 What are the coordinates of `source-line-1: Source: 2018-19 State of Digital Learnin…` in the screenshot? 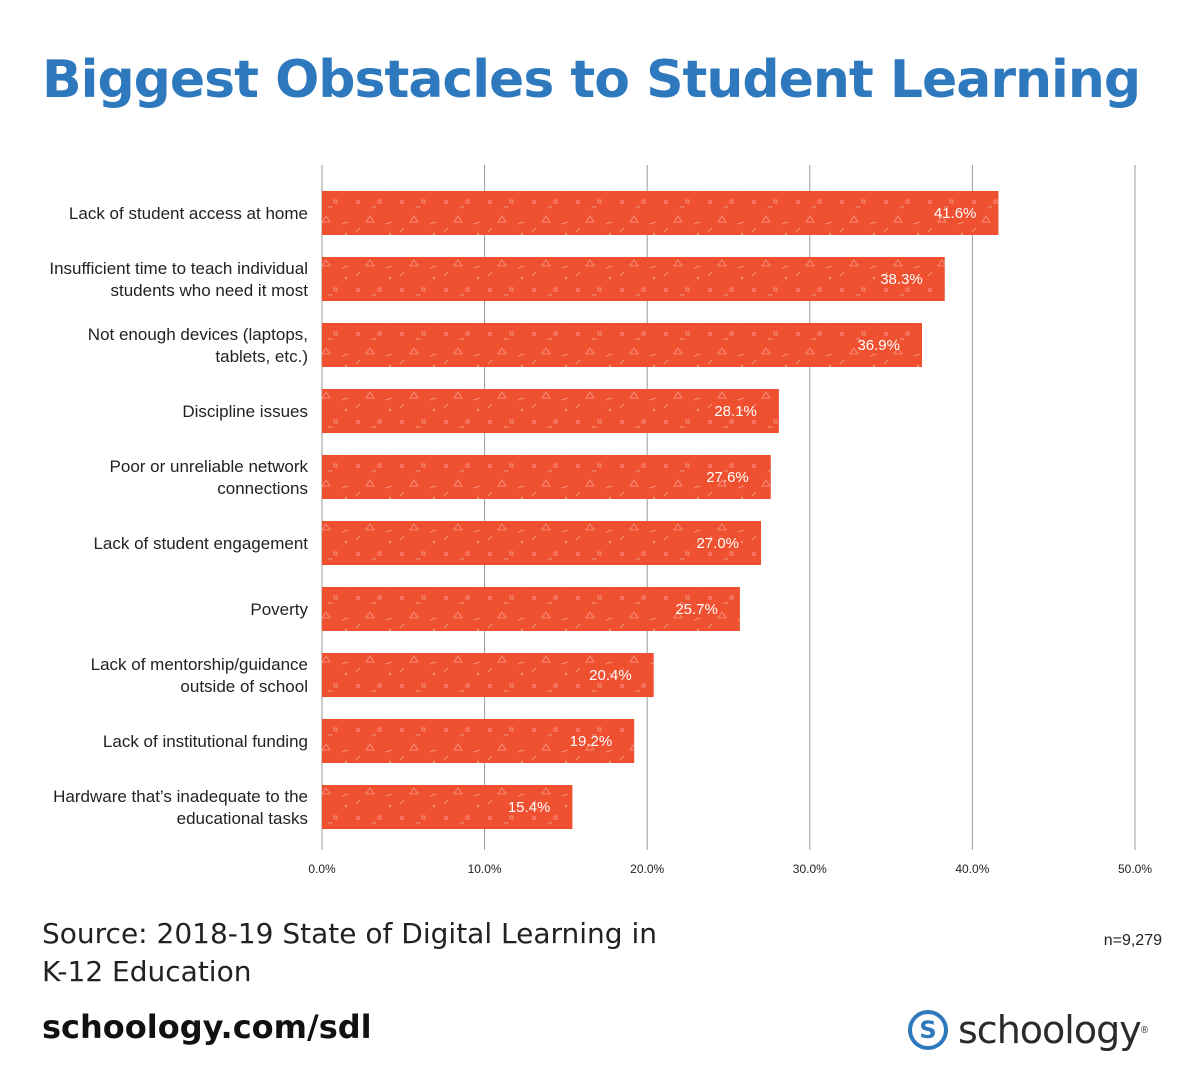 It's located at (349, 933).